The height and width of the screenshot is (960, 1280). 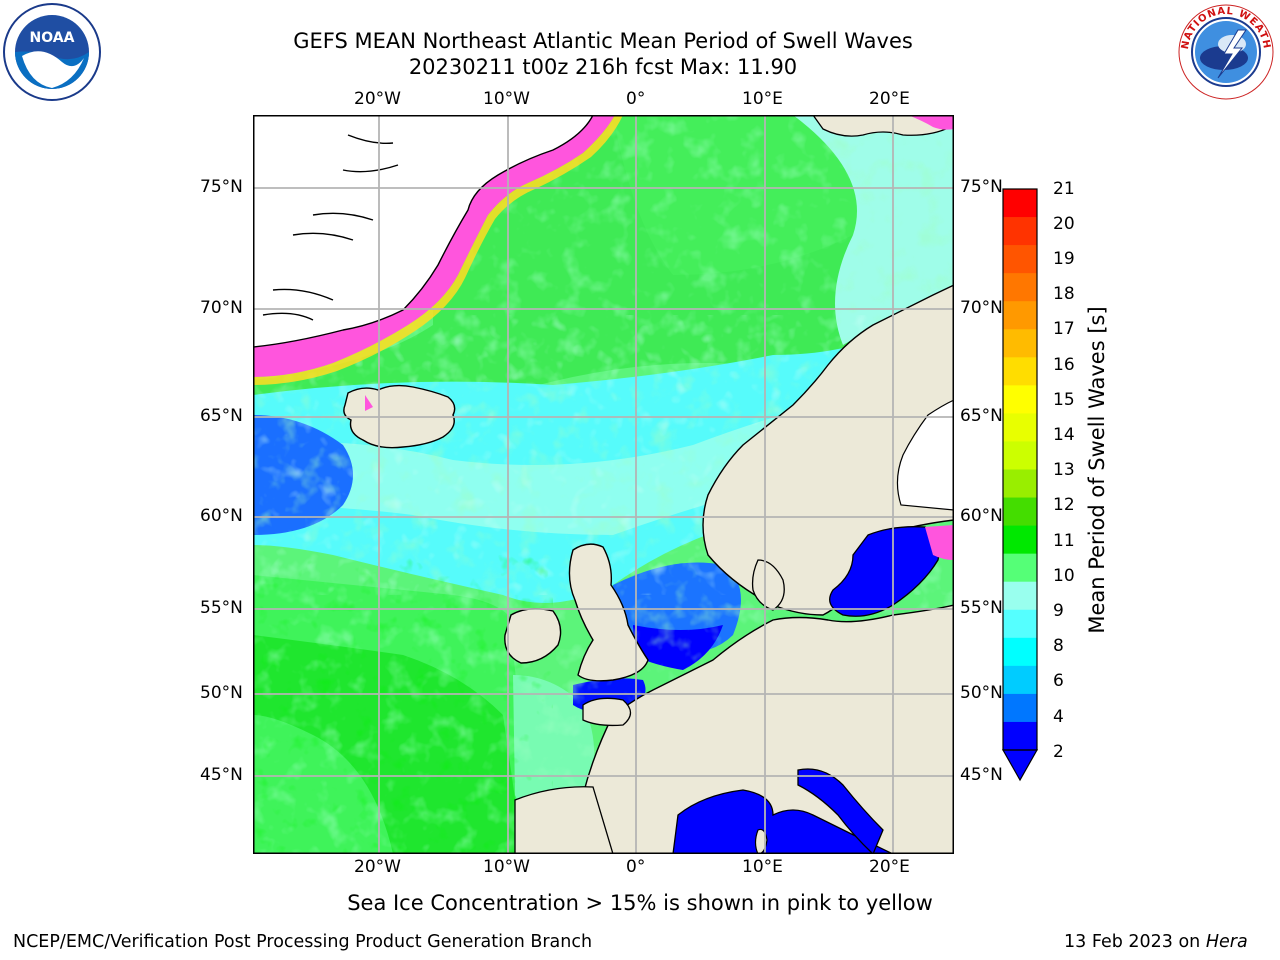 What do you see at coordinates (1064, 435) in the screenshot?
I see `colorbar-tick-14: 14` at bounding box center [1064, 435].